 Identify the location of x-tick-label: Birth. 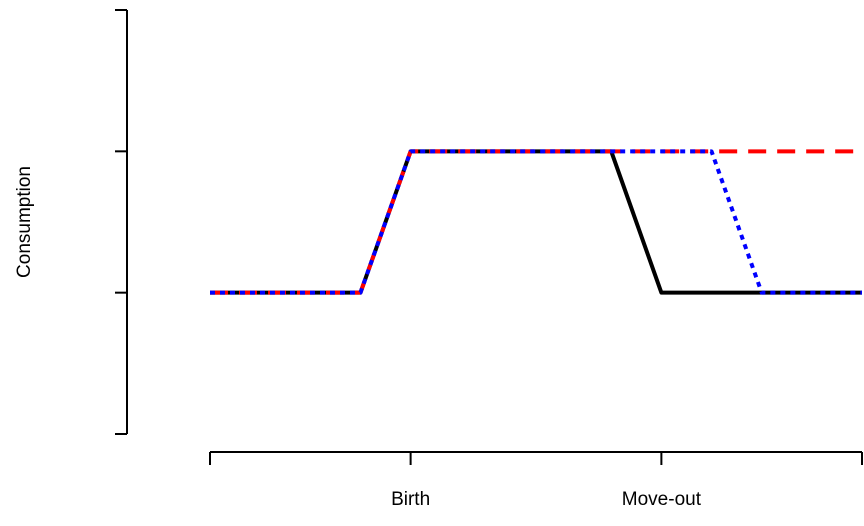
(410, 499).